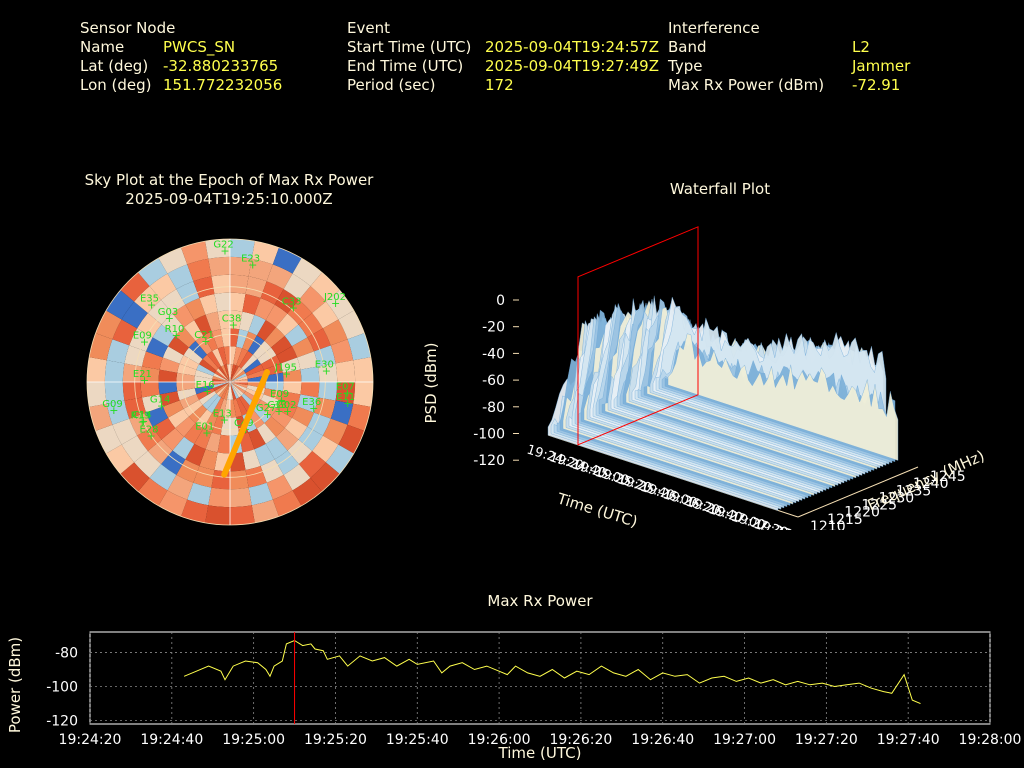 Image resolution: width=1024 pixels, height=768 pixels. What do you see at coordinates (879, 506) in the screenshot?
I see `frequency-tick-label: 1225` at bounding box center [879, 506].